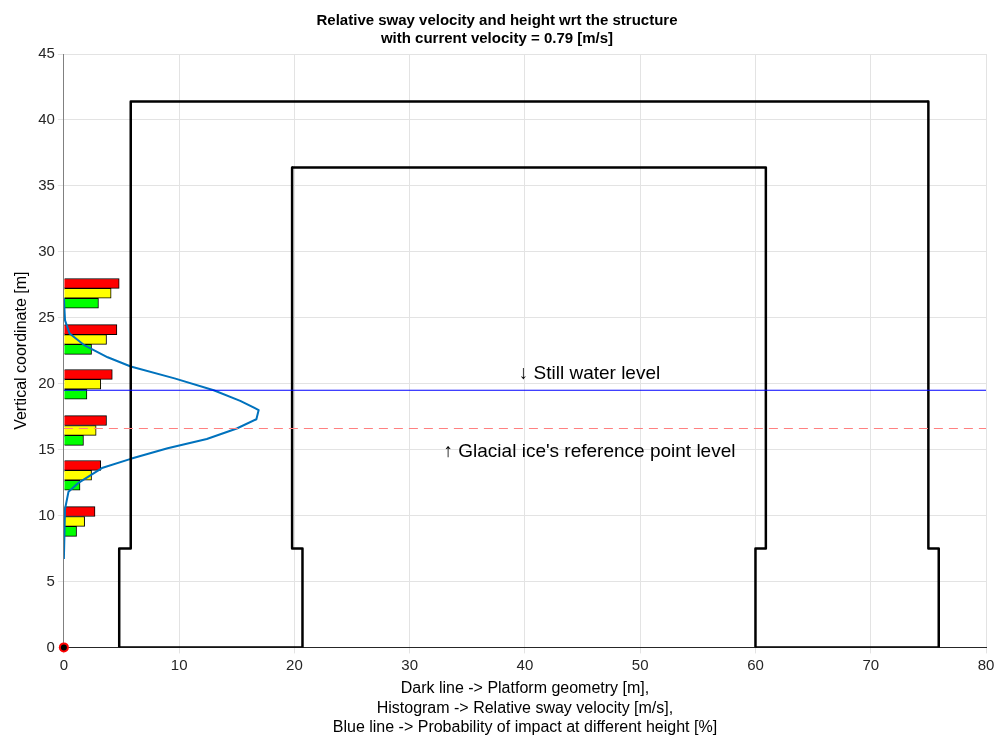 Image resolution: width=1008 pixels, height=749 pixels. Describe the element at coordinates (46, 53) in the screenshot. I see `y-tick-label: 45` at that location.